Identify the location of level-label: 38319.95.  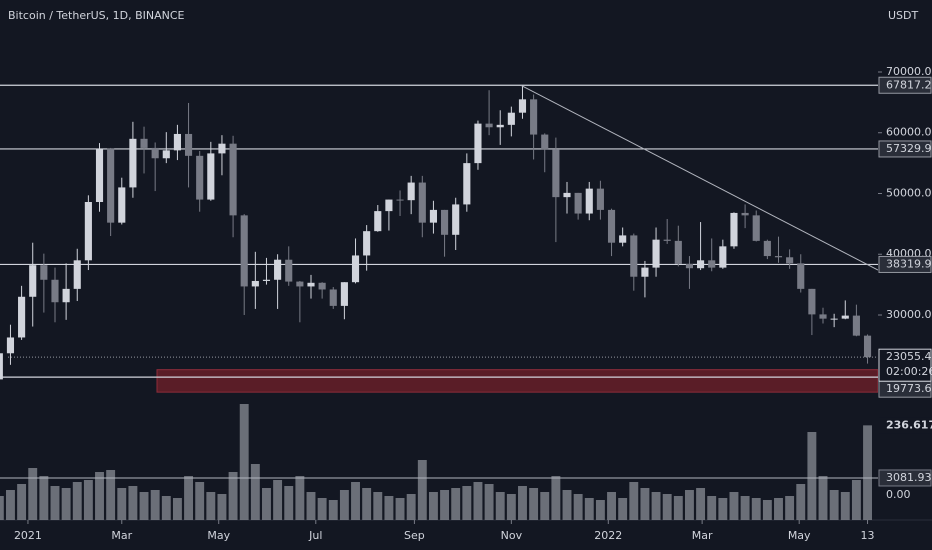
(909, 263).